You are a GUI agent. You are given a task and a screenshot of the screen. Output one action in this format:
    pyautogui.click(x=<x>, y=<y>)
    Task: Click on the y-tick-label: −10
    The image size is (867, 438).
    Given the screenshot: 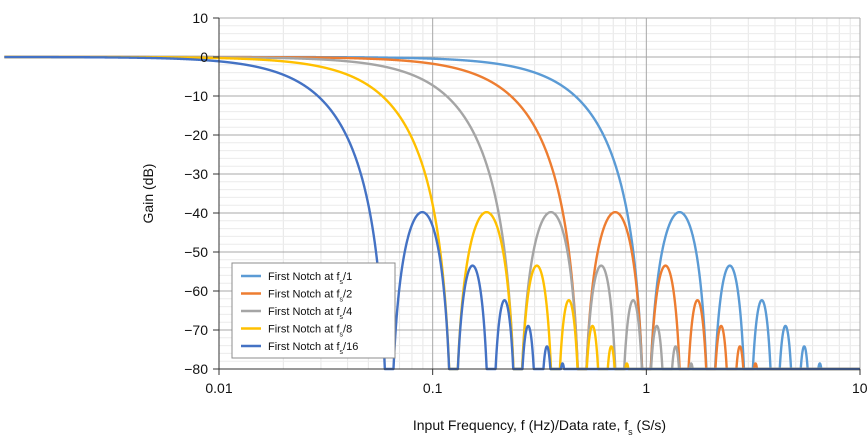 What is the action you would take?
    pyautogui.click(x=196, y=96)
    